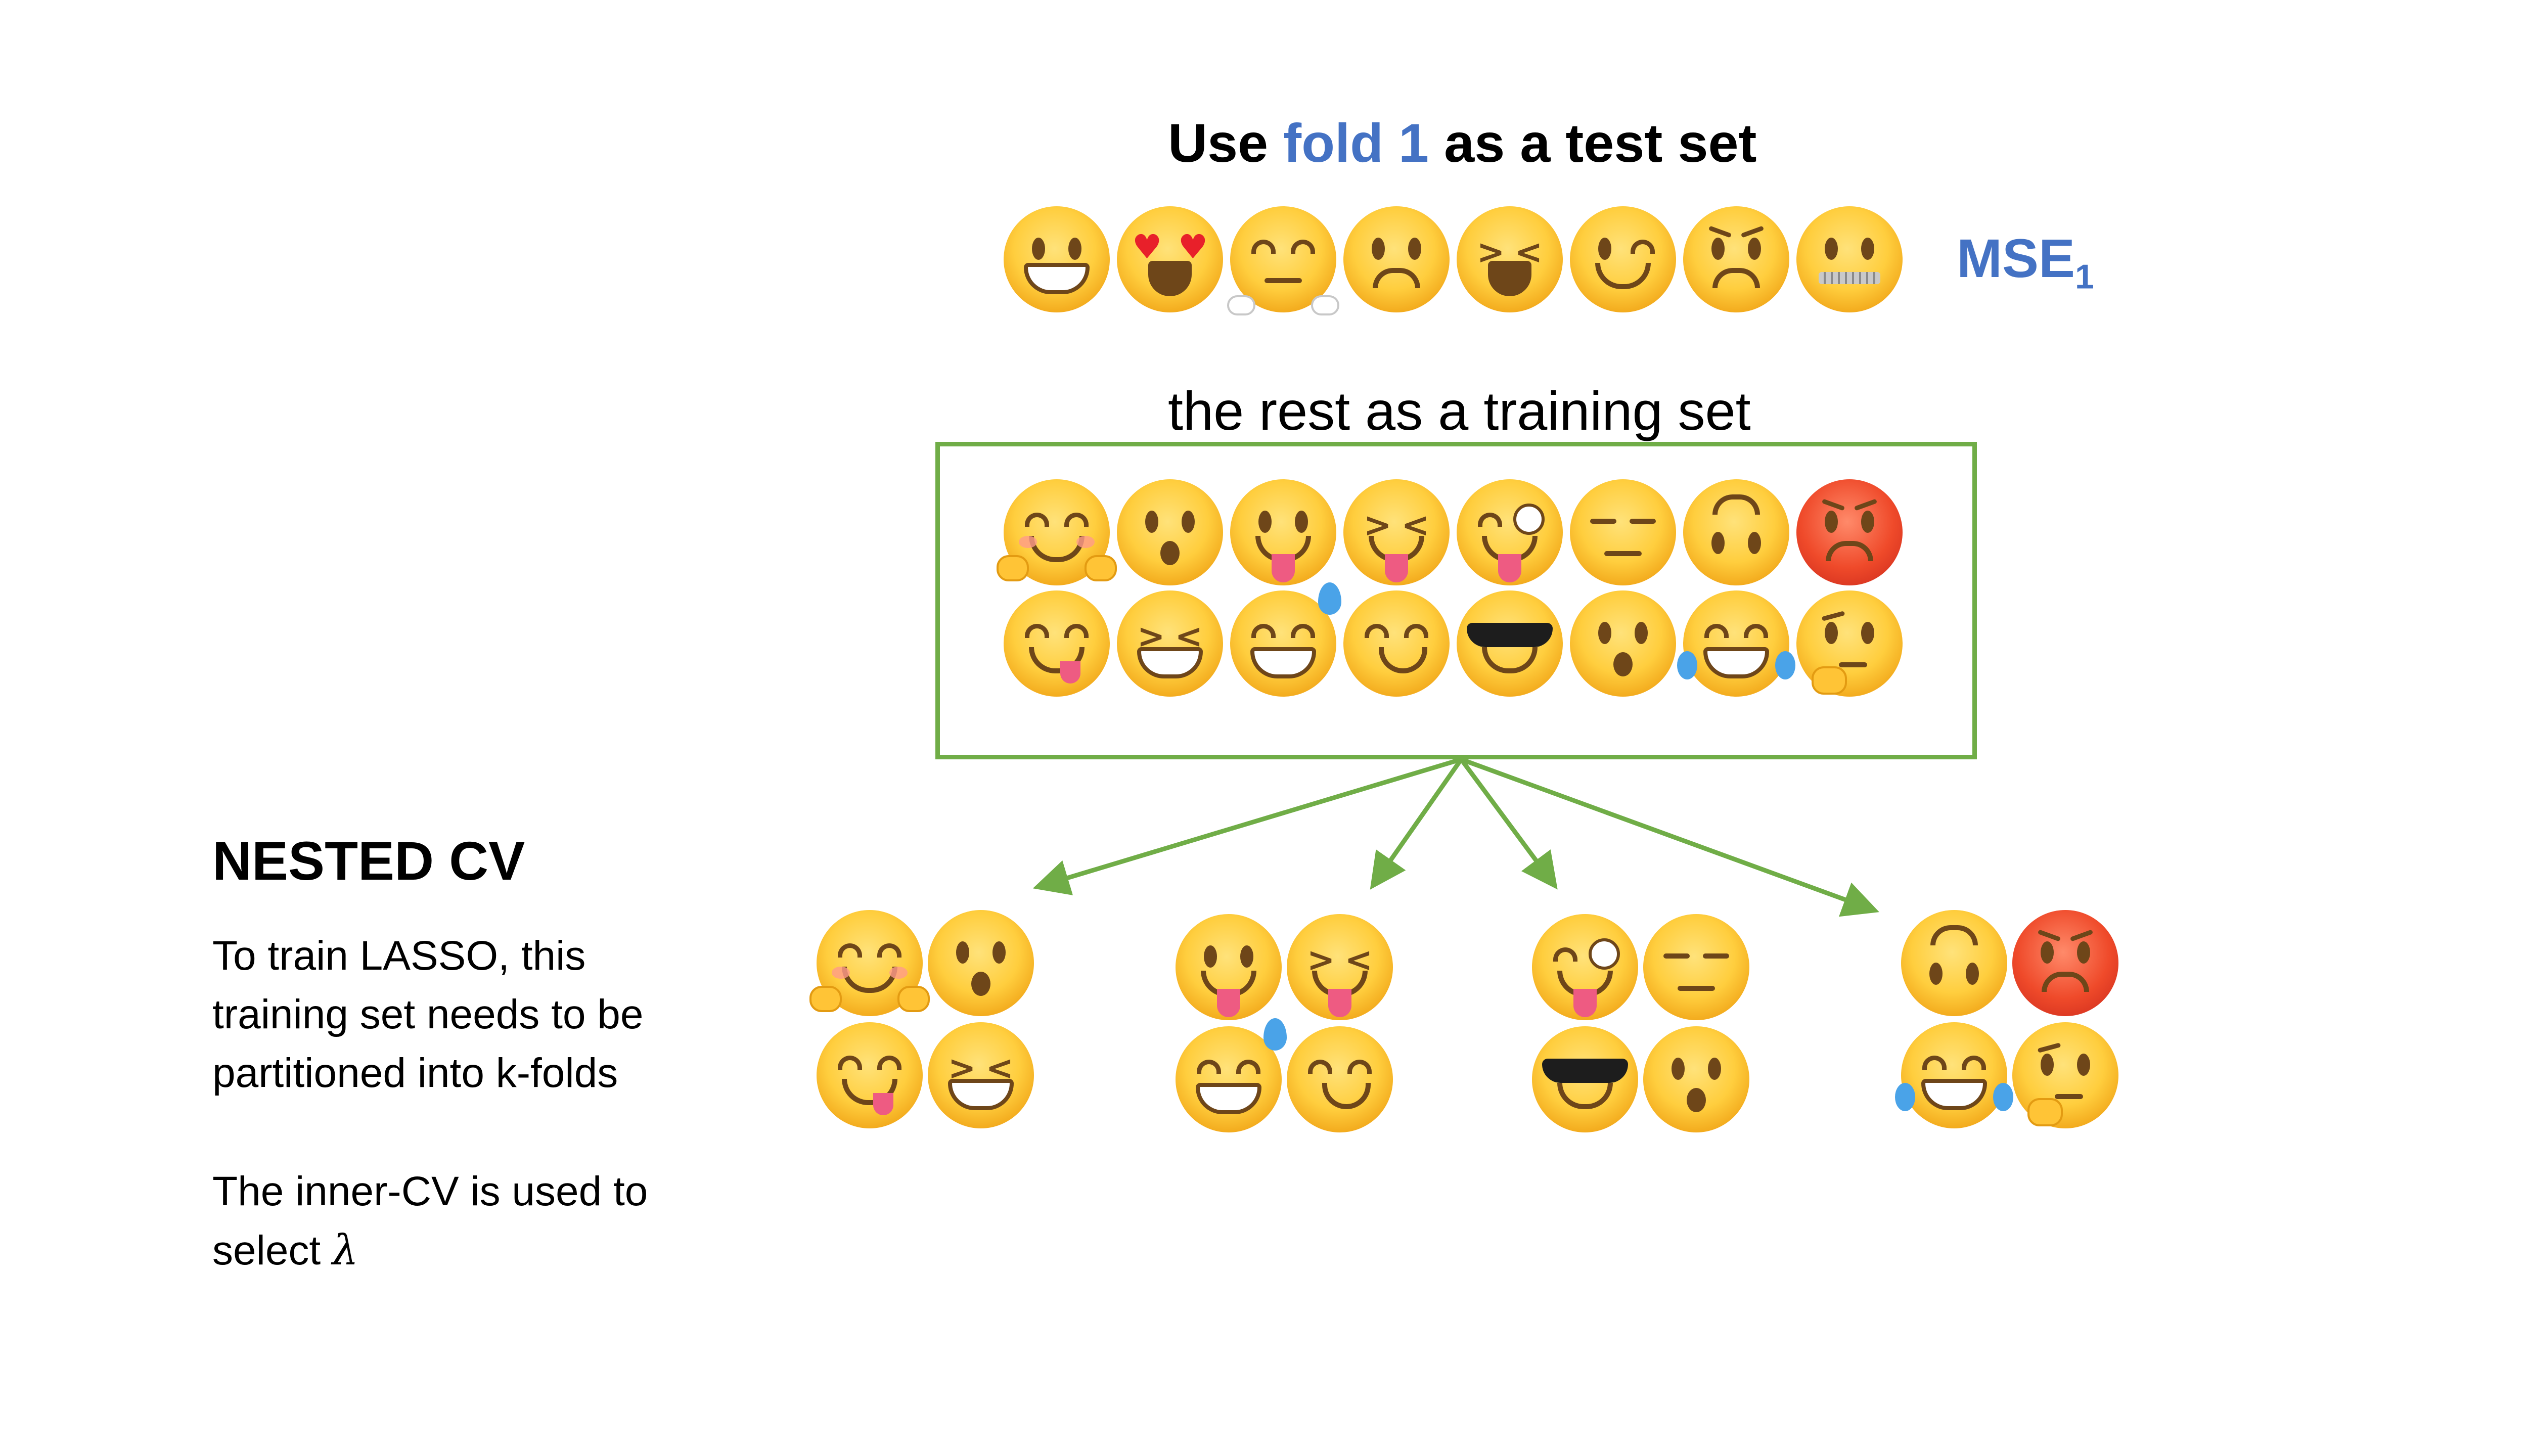 This screenshot has height=1456, width=2528. I want to click on para1-line-3: partitioned into k-folds, so click(415, 1073).